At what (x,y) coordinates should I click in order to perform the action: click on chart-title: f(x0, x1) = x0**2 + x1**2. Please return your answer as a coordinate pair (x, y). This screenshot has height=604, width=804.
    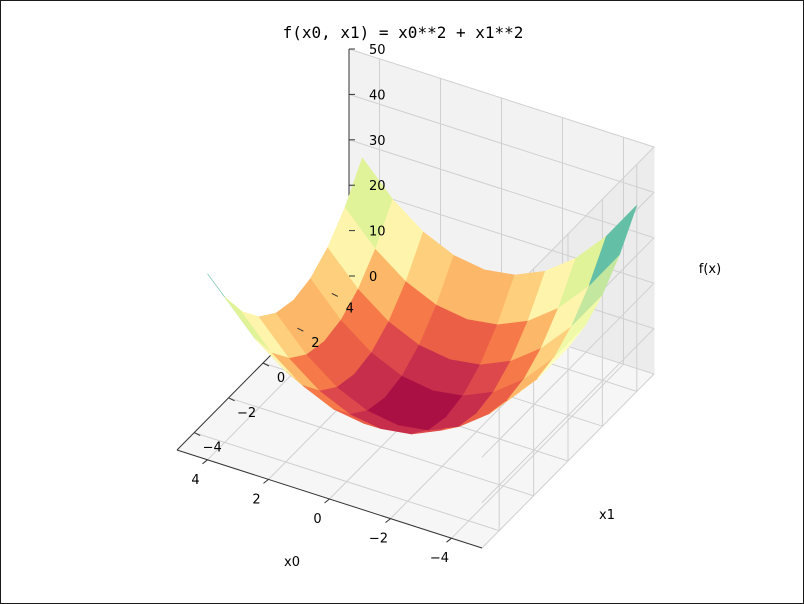
    Looking at the image, I should click on (403, 32).